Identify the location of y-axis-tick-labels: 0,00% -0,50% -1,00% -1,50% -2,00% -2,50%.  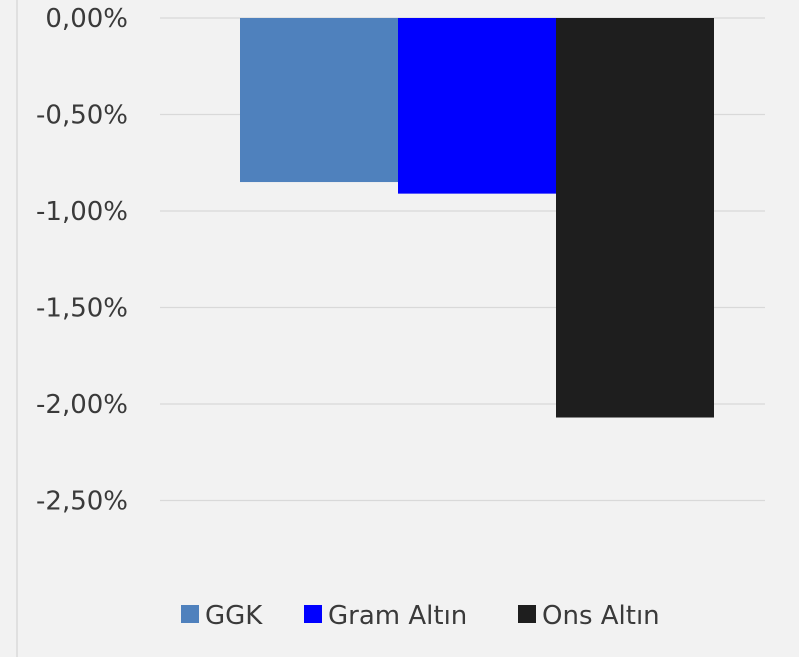
(82, 260).